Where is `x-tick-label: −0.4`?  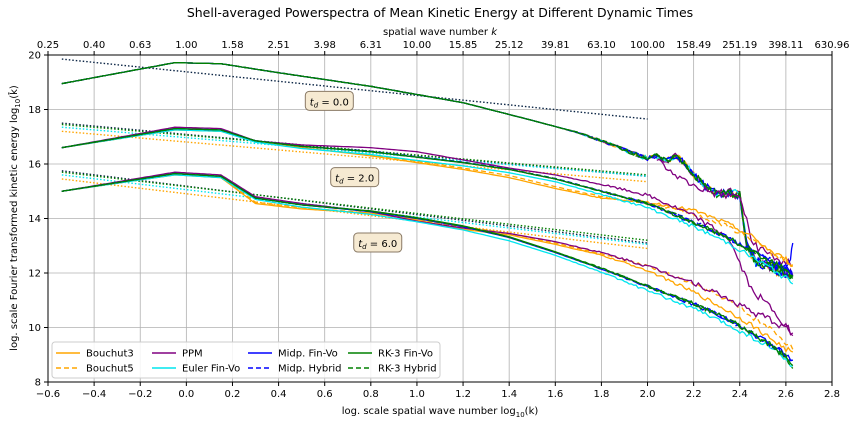 x-tick-label: −0.4 is located at coordinates (94, 394).